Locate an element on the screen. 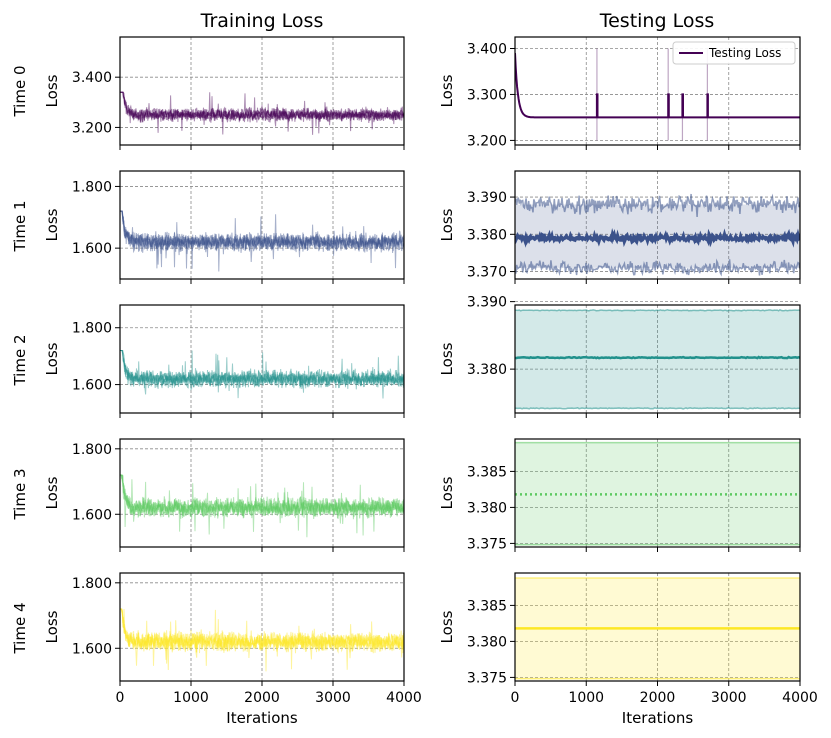 The width and height of the screenshot is (831, 738). legend-box is located at coordinates (734, 53).